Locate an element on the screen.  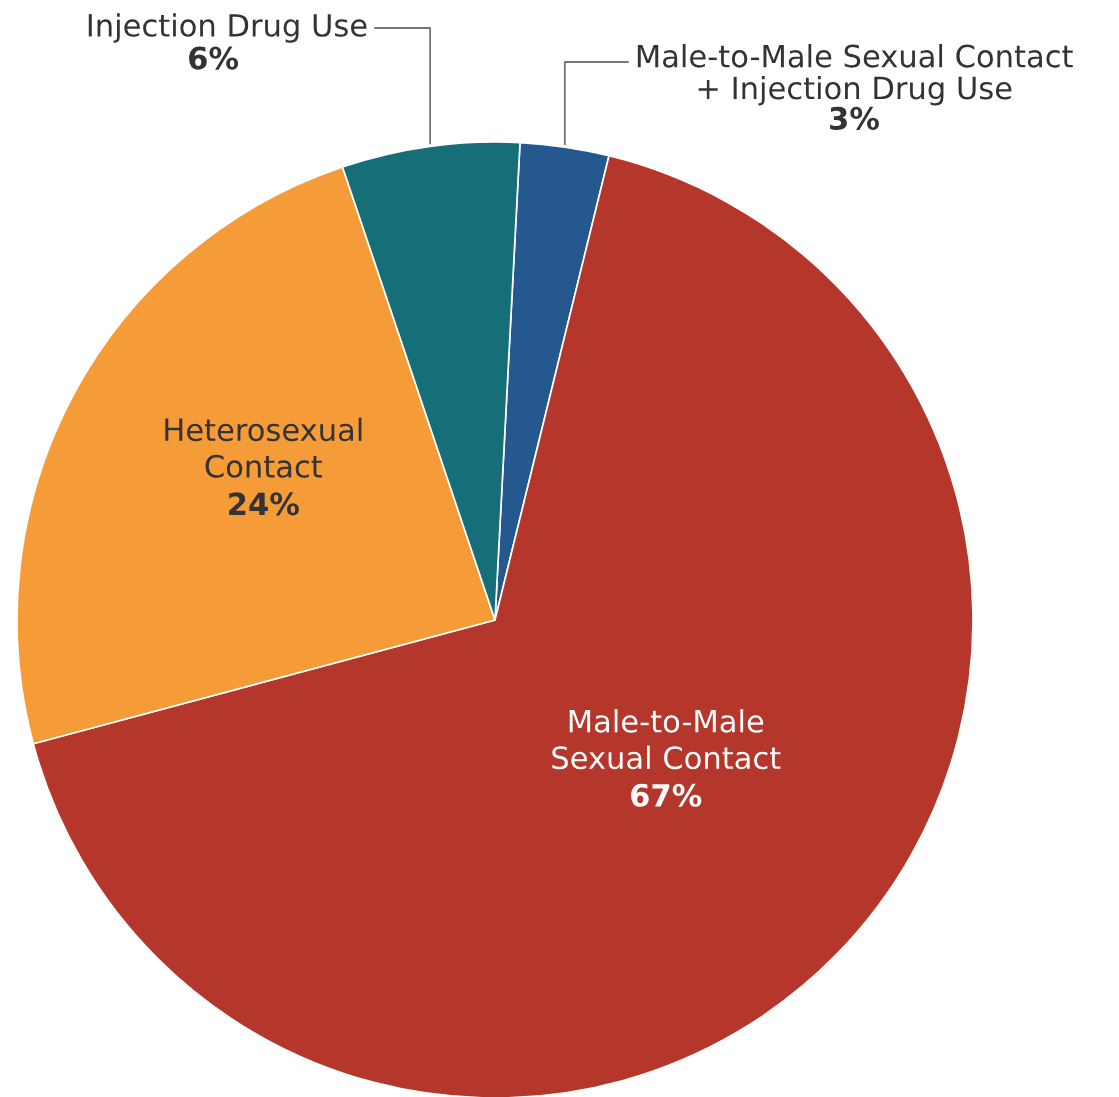
data-label: 24% is located at coordinates (264, 504).